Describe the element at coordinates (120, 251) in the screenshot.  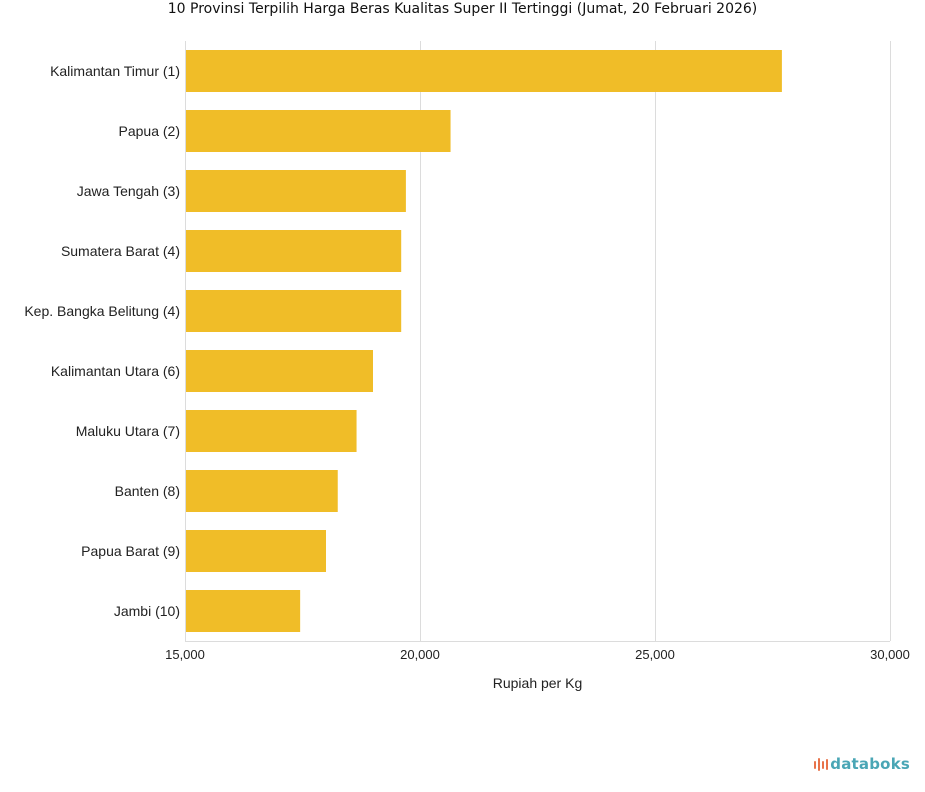
I see `category-label: Sumatera Barat (4)` at that location.